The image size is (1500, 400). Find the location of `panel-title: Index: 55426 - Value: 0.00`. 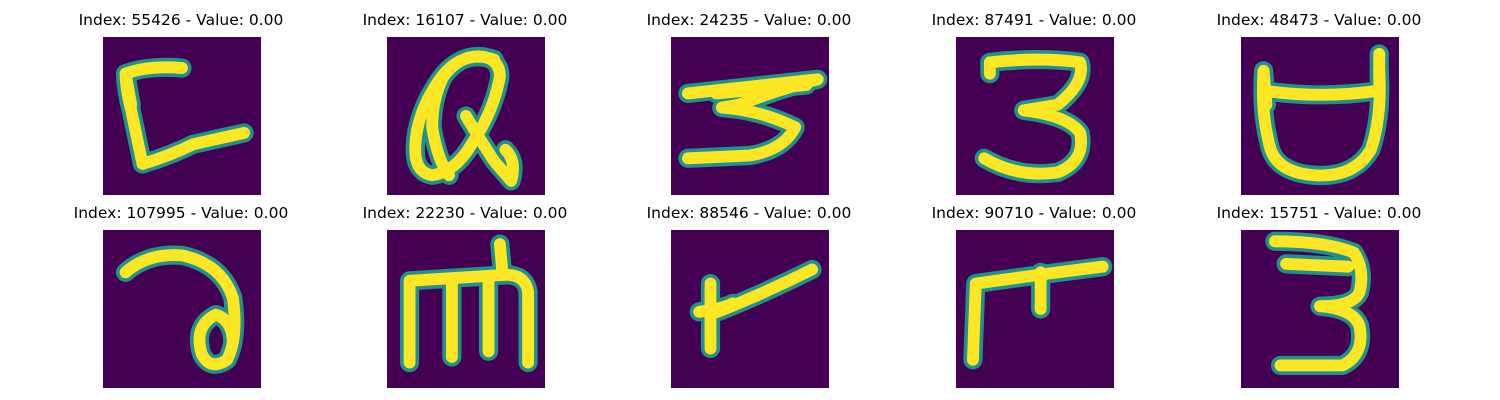

panel-title: Index: 55426 - Value: 0.00 is located at coordinates (181, 20).